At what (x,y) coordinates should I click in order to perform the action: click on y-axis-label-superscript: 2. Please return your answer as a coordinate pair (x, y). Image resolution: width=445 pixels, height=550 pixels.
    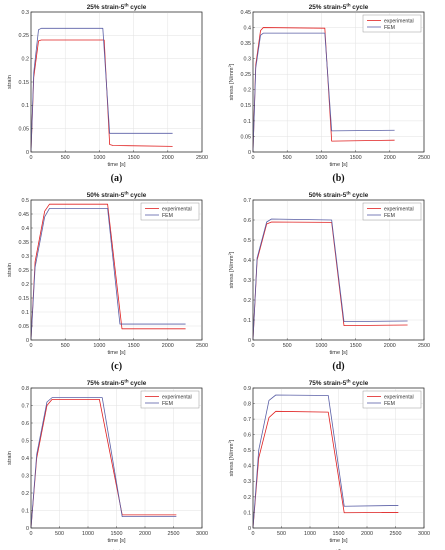
    Looking at the image, I should click on (229, 253).